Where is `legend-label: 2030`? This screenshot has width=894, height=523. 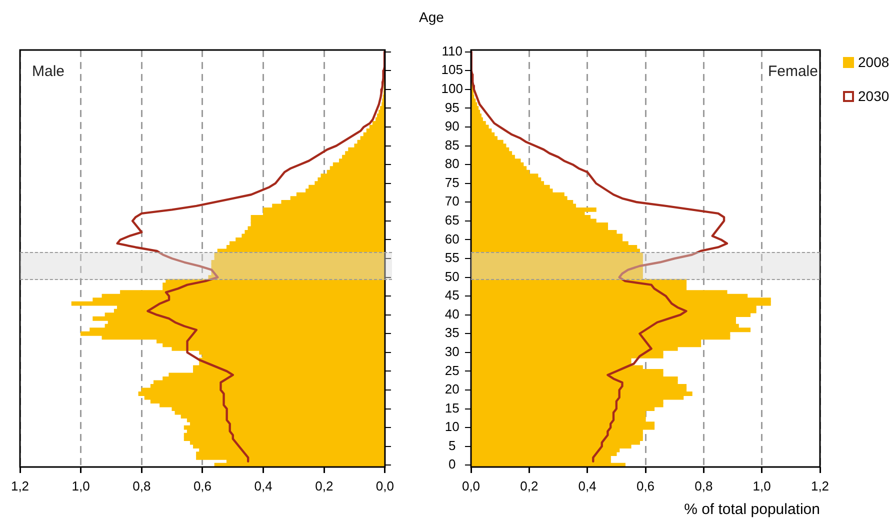
legend-label: 2030 is located at coordinates (874, 96).